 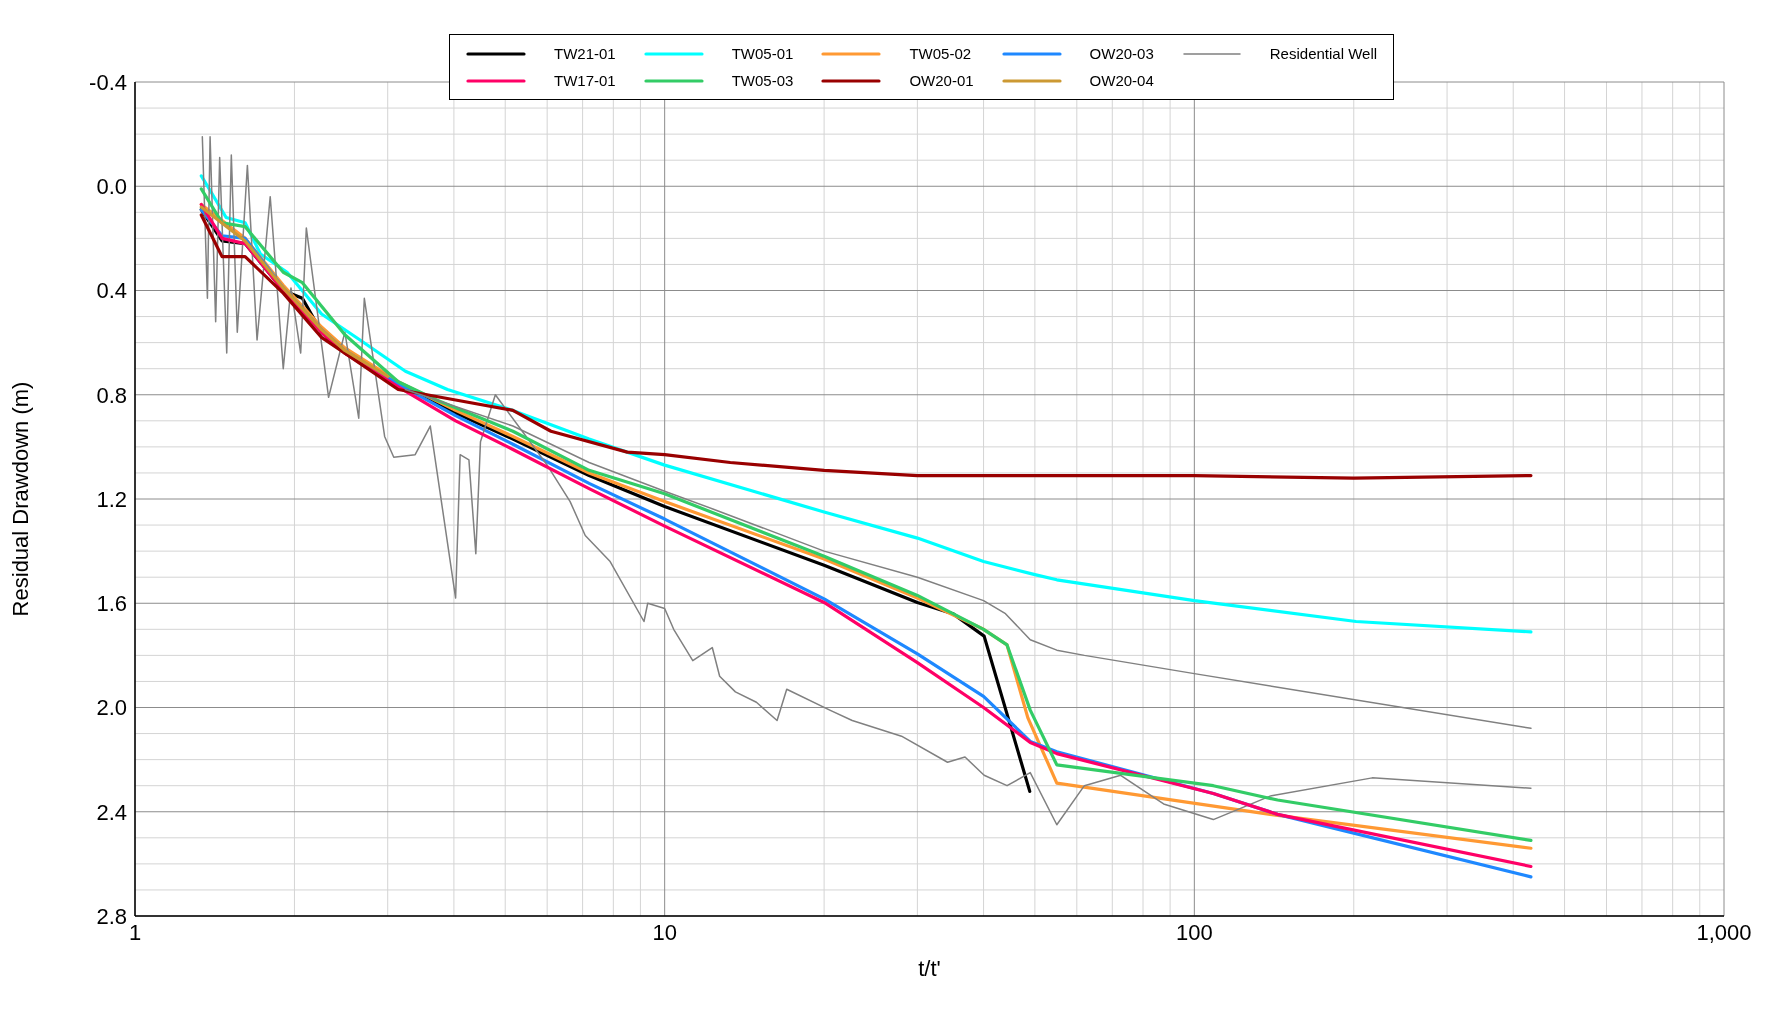 What do you see at coordinates (664, 932) in the screenshot?
I see `x-tick-label: 10` at bounding box center [664, 932].